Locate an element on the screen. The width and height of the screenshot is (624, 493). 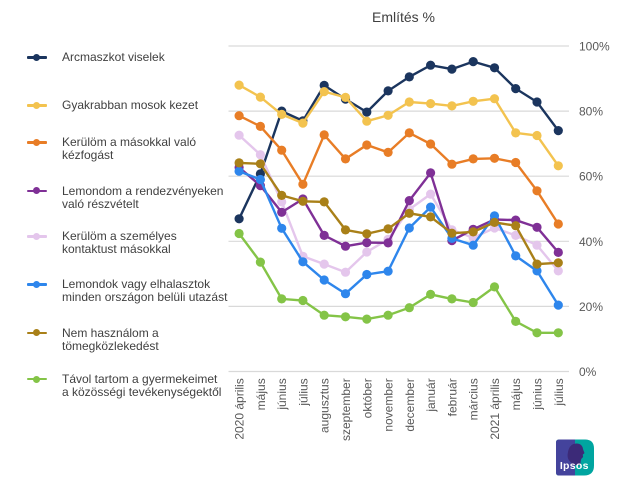
svg-text: augusztus is located at coordinates (325, 405).